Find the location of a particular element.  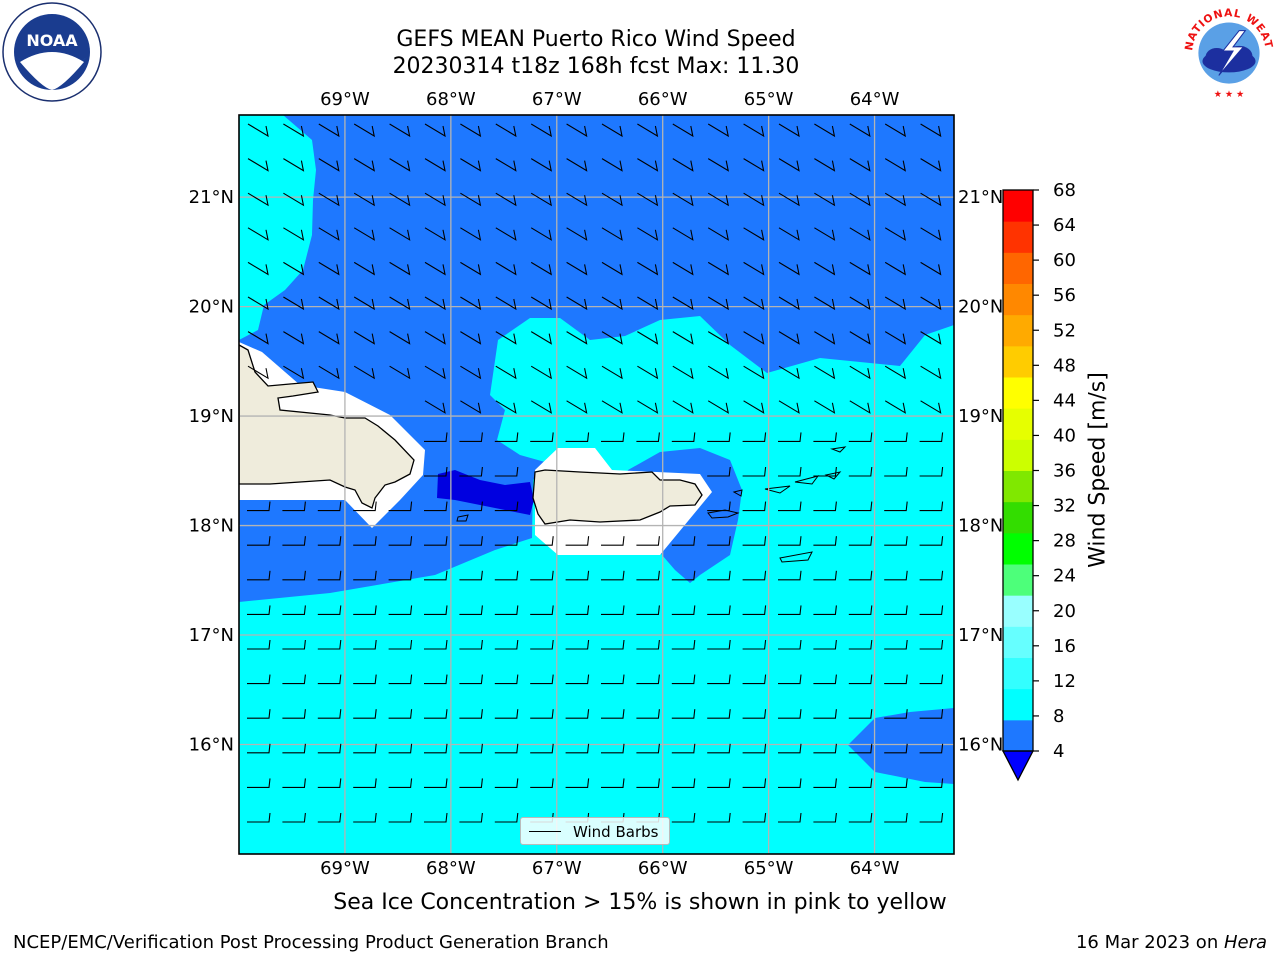

lat-tick-left: 18°N is located at coordinates (211, 526).